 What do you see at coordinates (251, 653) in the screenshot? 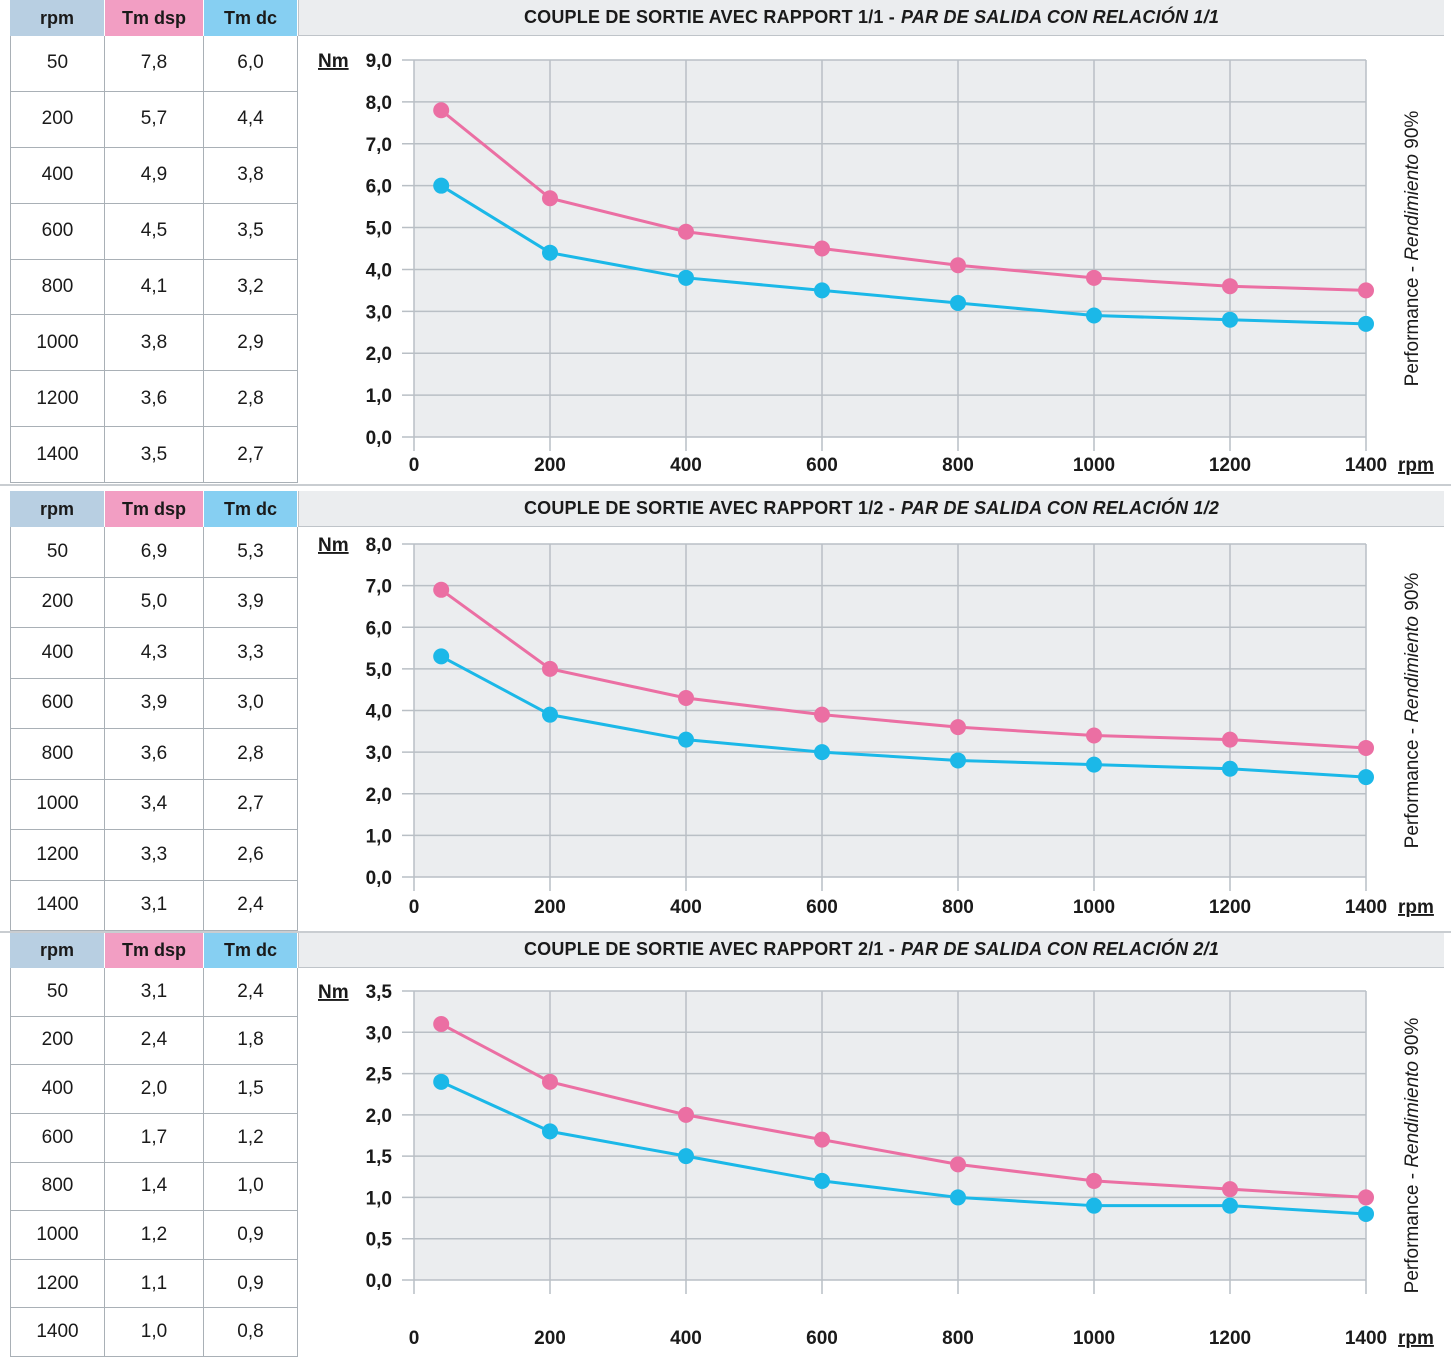
I see `tm-dc-cell: 3,3` at bounding box center [251, 653].